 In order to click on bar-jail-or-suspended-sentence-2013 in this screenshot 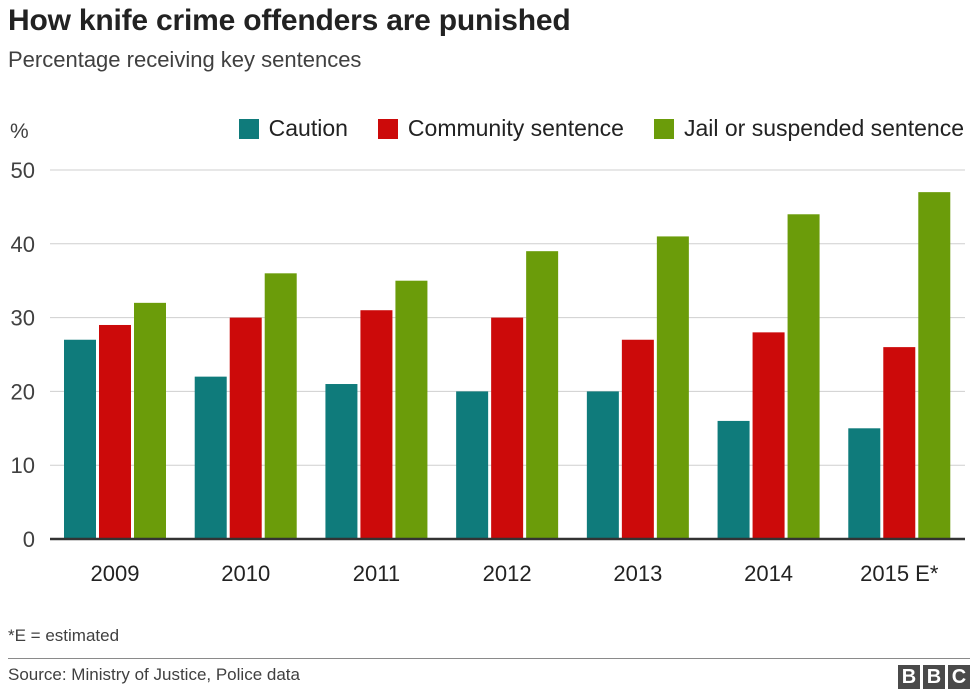, I will do `click(672, 388)`.